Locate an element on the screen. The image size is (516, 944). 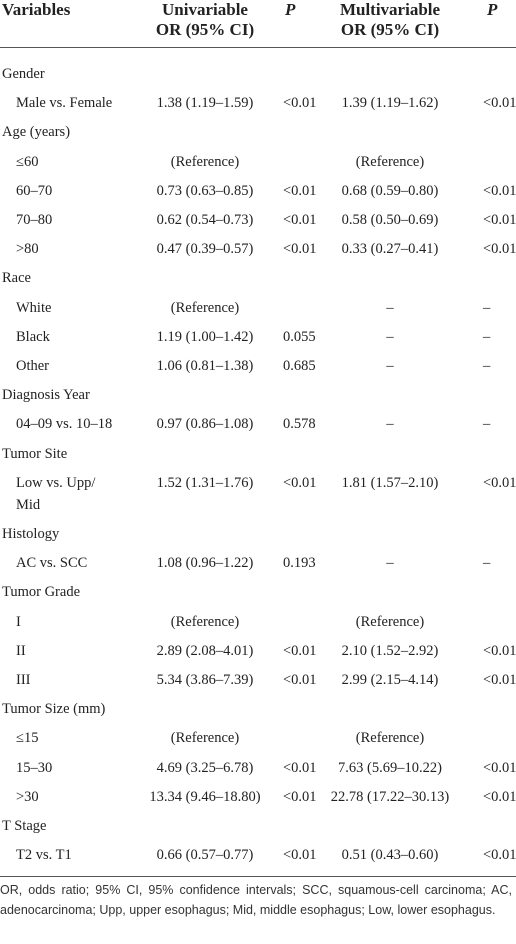
section-label: T Stage is located at coordinates (24, 826).